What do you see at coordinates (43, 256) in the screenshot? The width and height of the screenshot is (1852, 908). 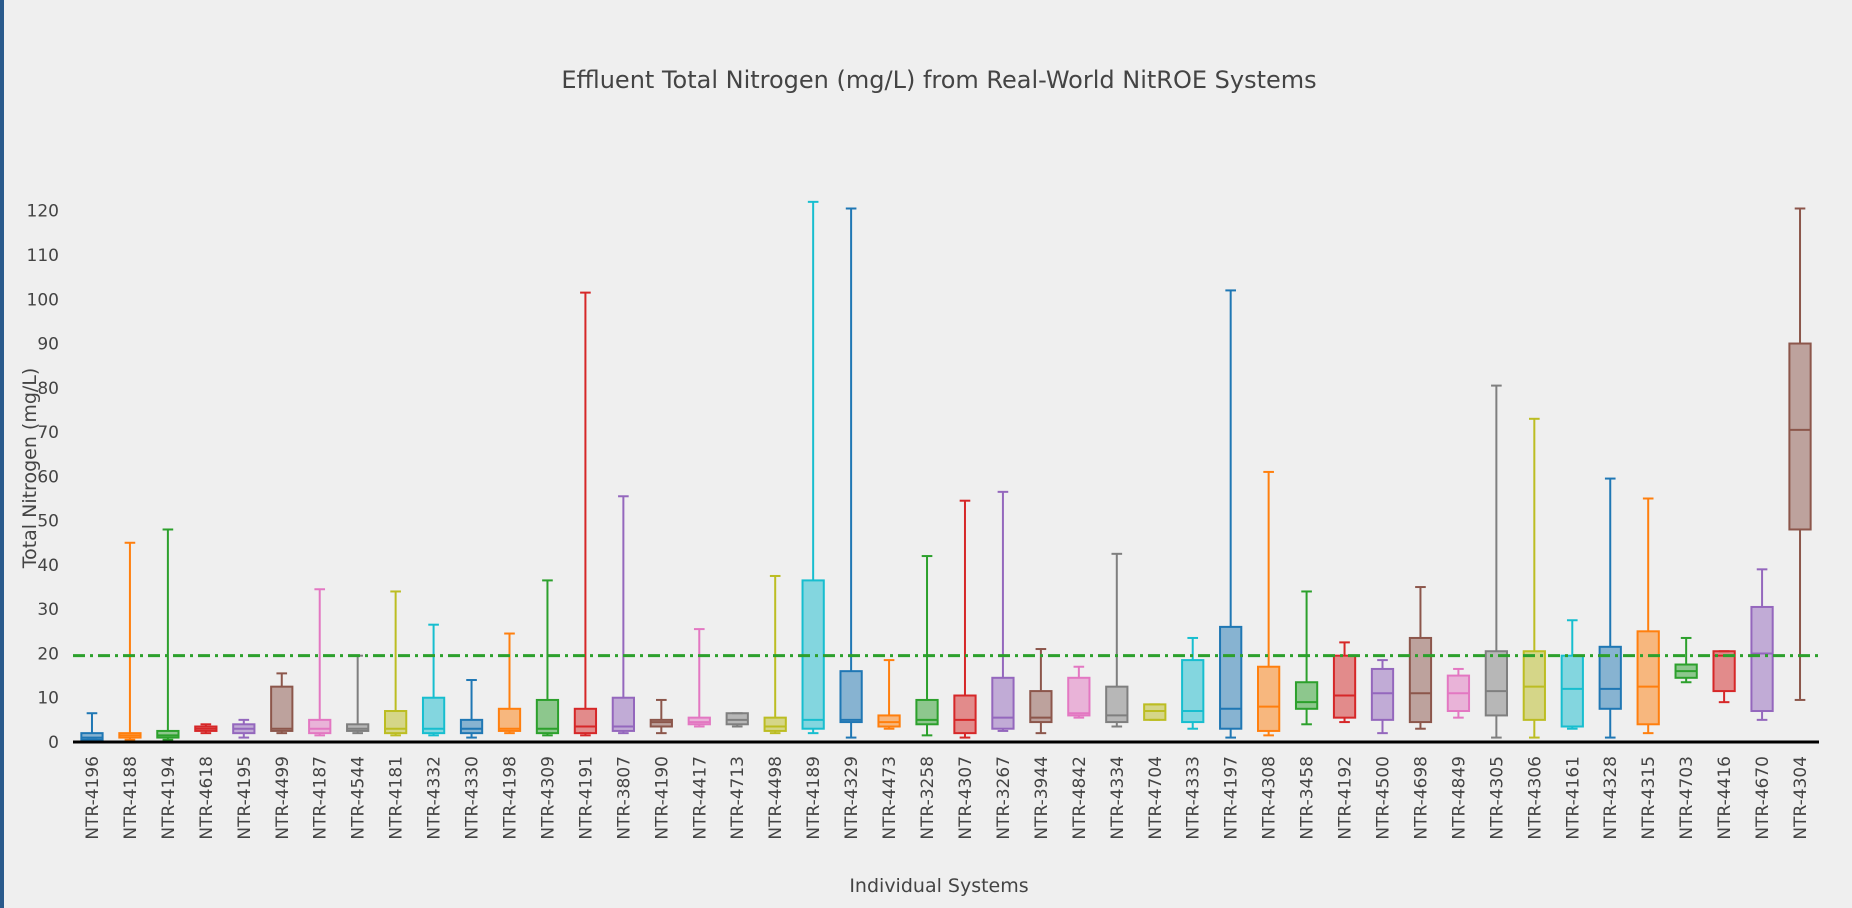 I see `y-tick-label: 110` at bounding box center [43, 256].